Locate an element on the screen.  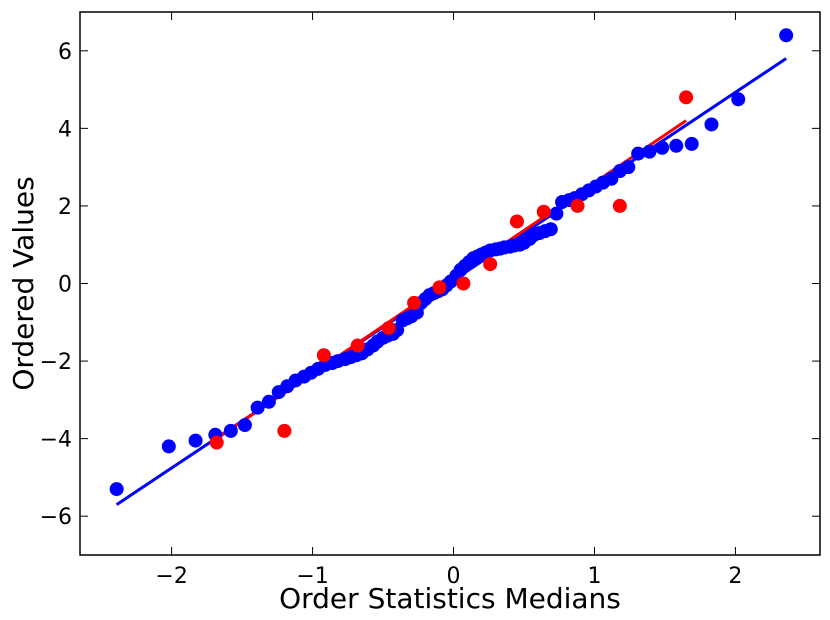
y-axis-title: Ordered Values is located at coordinates (23, 283).